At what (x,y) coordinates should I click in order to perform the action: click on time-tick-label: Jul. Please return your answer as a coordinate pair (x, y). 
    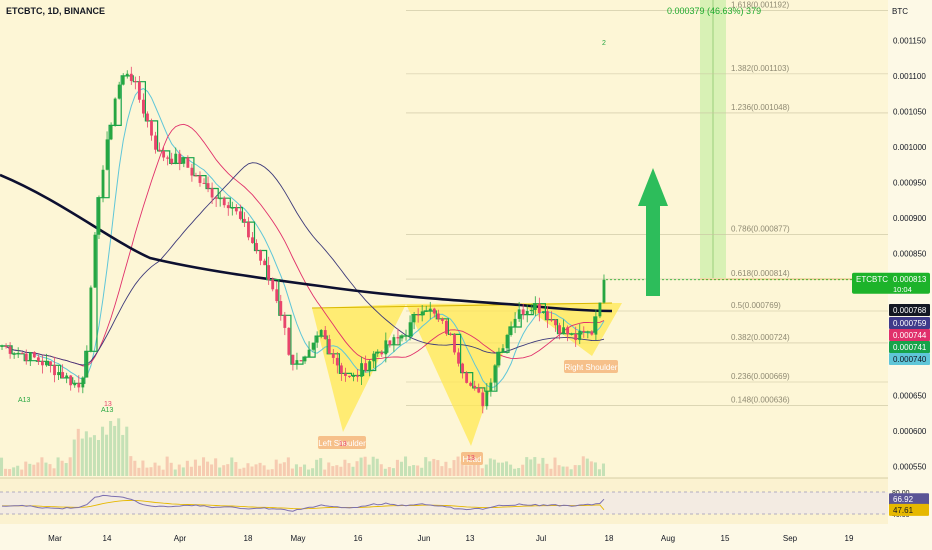
    Looking at the image, I should click on (541, 538).